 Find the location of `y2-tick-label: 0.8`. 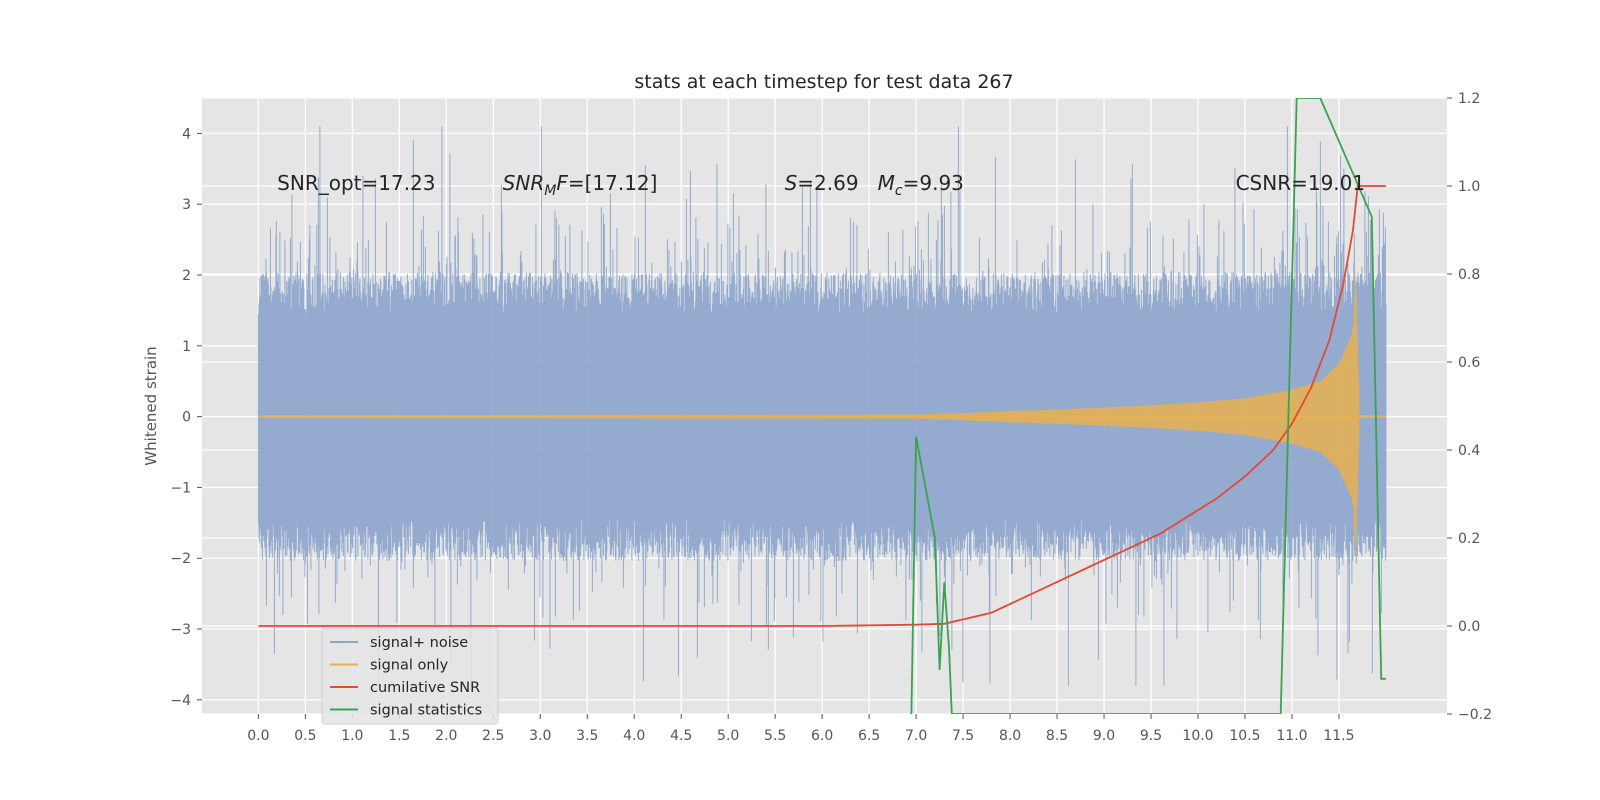

y2-tick-label: 0.8 is located at coordinates (1469, 275).